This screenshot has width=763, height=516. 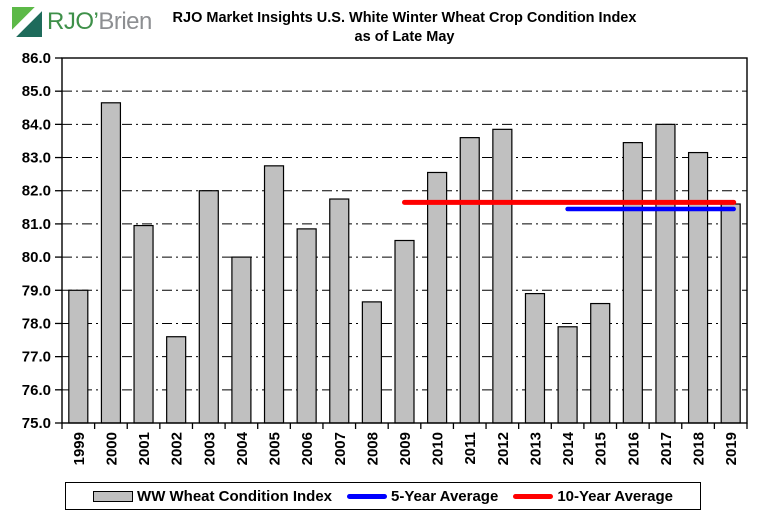 I want to click on bar-2013, so click(x=535, y=358).